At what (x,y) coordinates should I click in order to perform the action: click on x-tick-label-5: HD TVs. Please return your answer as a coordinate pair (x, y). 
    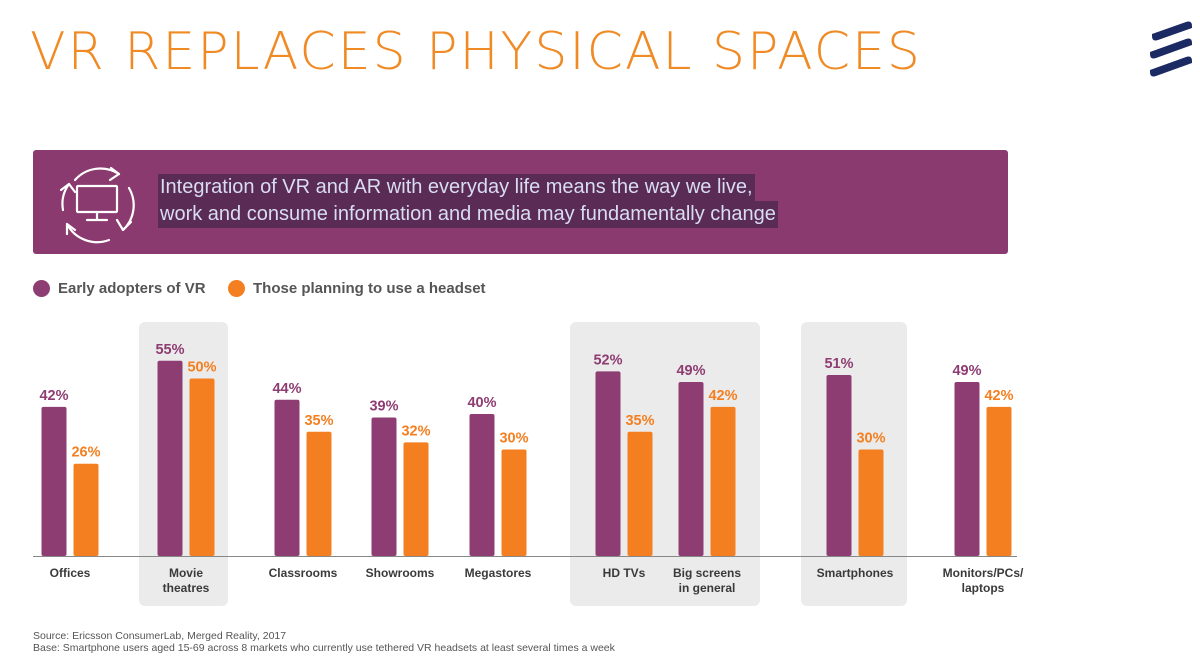
    Looking at the image, I should click on (624, 573).